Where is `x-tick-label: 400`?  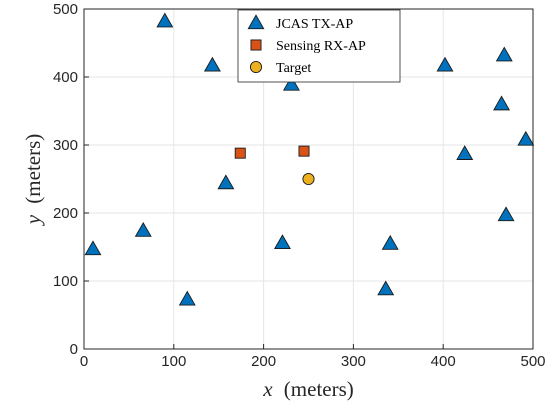
x-tick-label: 400 is located at coordinates (443, 361).